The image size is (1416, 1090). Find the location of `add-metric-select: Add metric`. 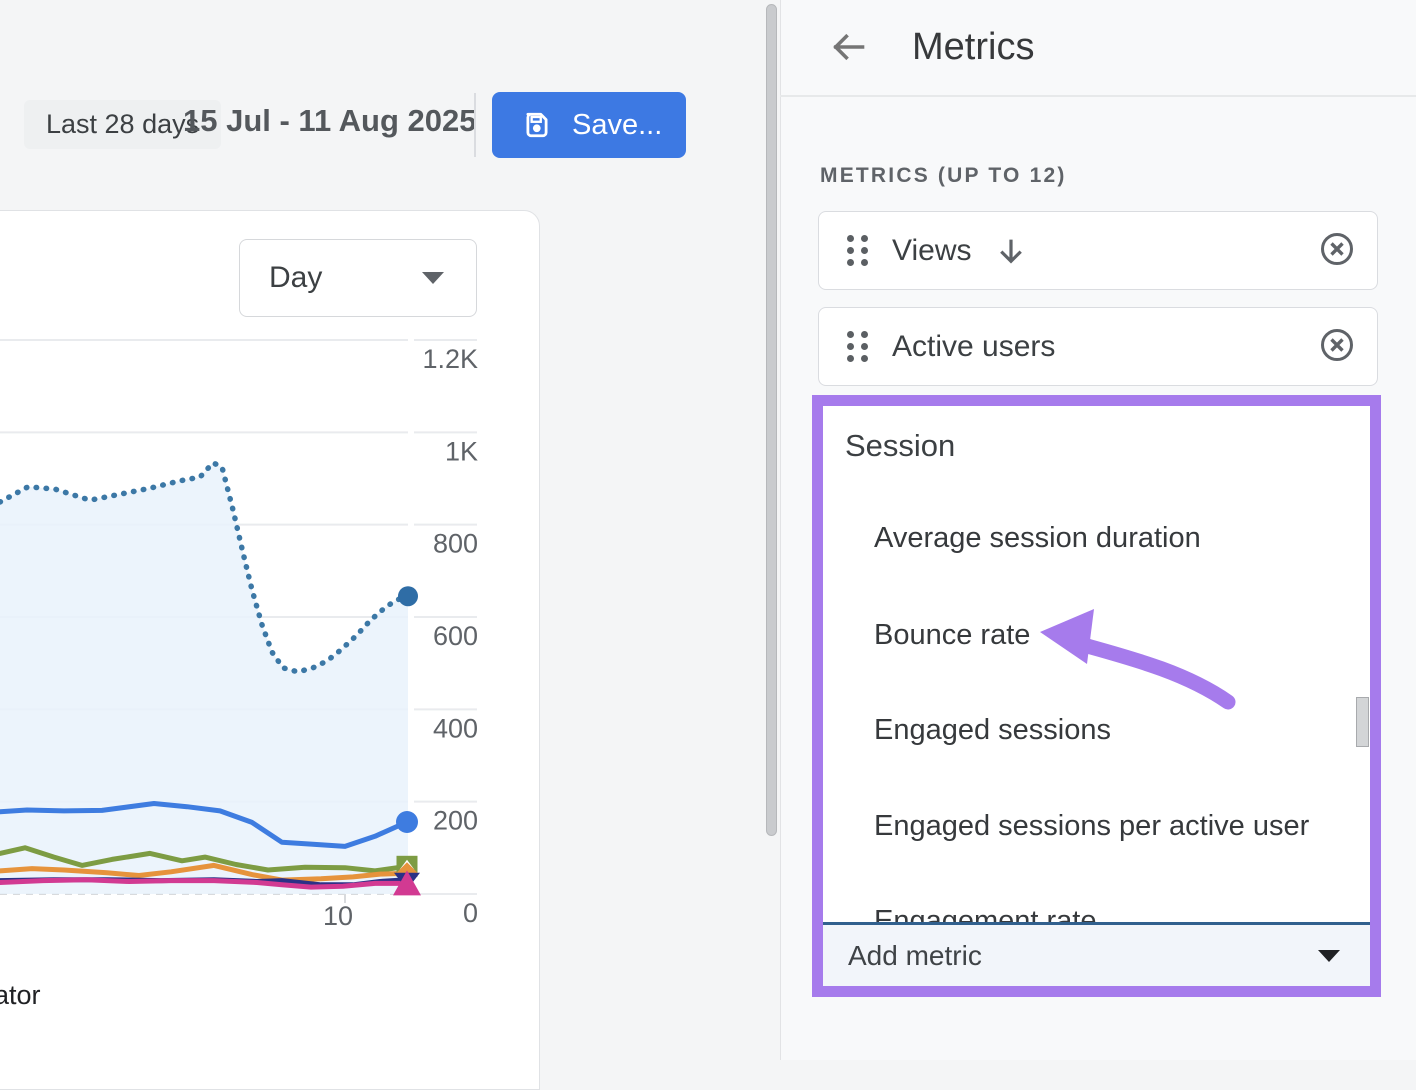

add-metric-select: Add metric is located at coordinates (1096, 955).